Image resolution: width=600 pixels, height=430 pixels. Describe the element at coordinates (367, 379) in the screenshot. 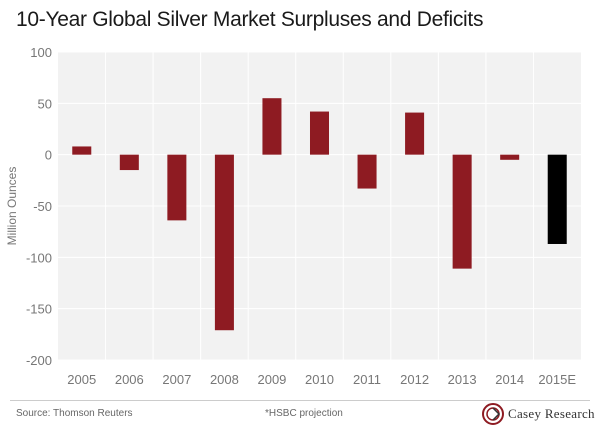

I see `x-tick-label: 2011` at that location.